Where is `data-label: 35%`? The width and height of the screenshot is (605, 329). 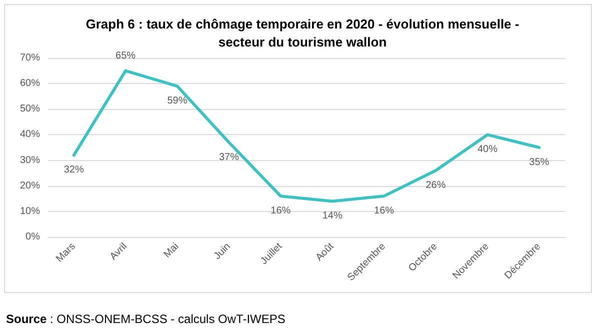
data-label: 35% is located at coordinates (539, 162).